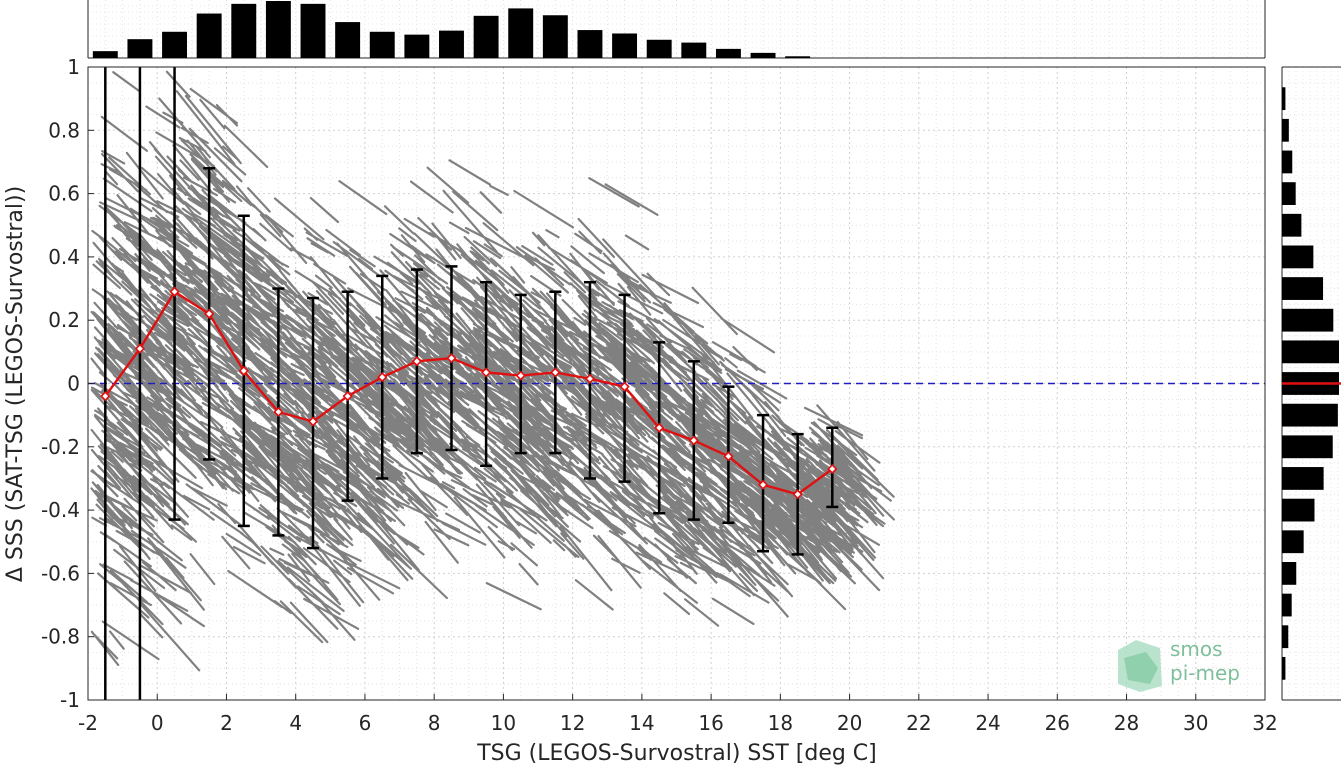  I want to click on smos-pimep-logo: smos pi-mep, so click(1179, 664).